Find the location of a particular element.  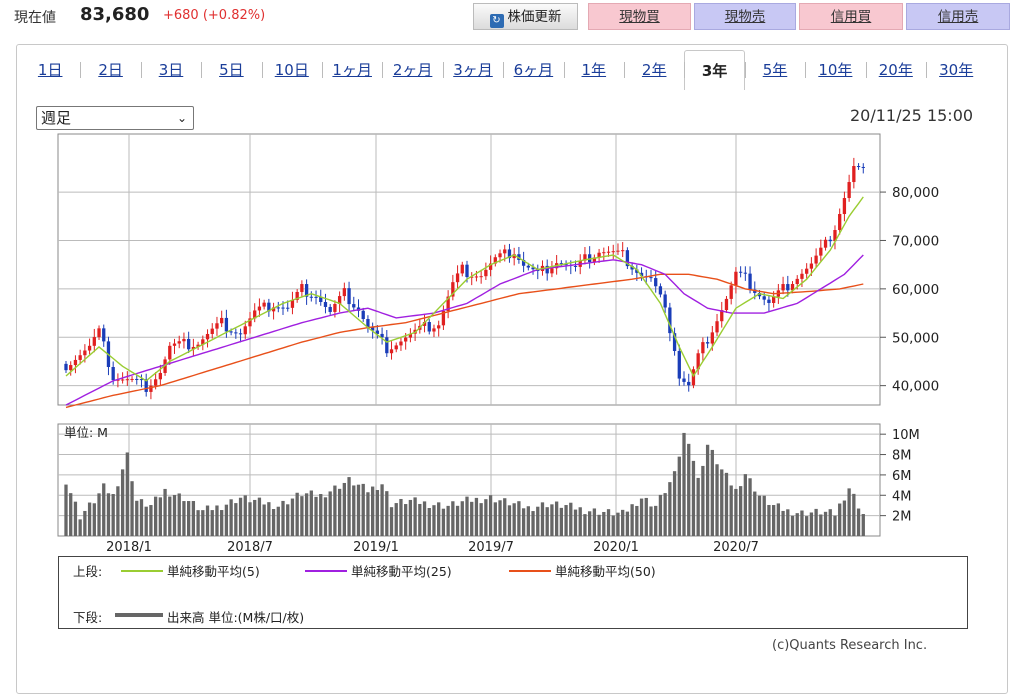

margin-buy-button: 信用買 is located at coordinates (851, 16).